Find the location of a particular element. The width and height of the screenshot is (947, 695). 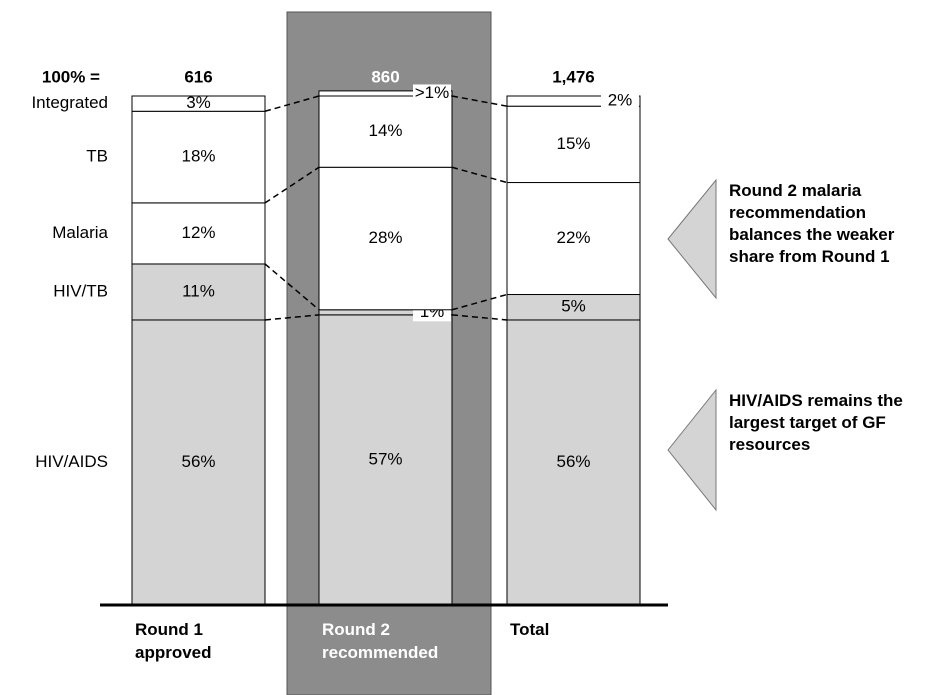

category-label: Round 1 approved is located at coordinates (173, 641).